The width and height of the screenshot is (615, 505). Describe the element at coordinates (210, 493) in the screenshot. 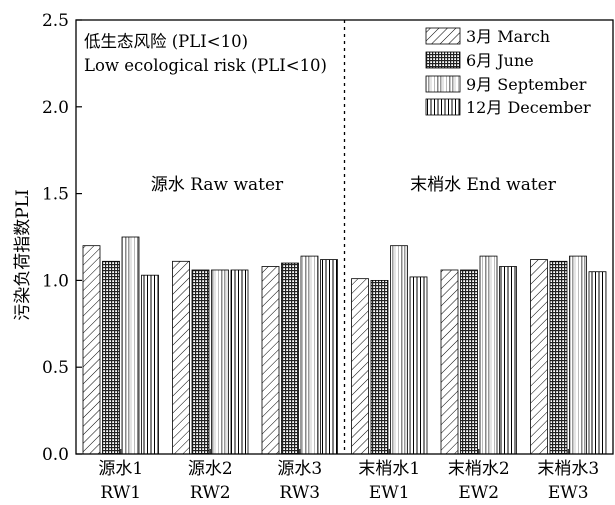

I see `x-category-label-en: RW2` at that location.